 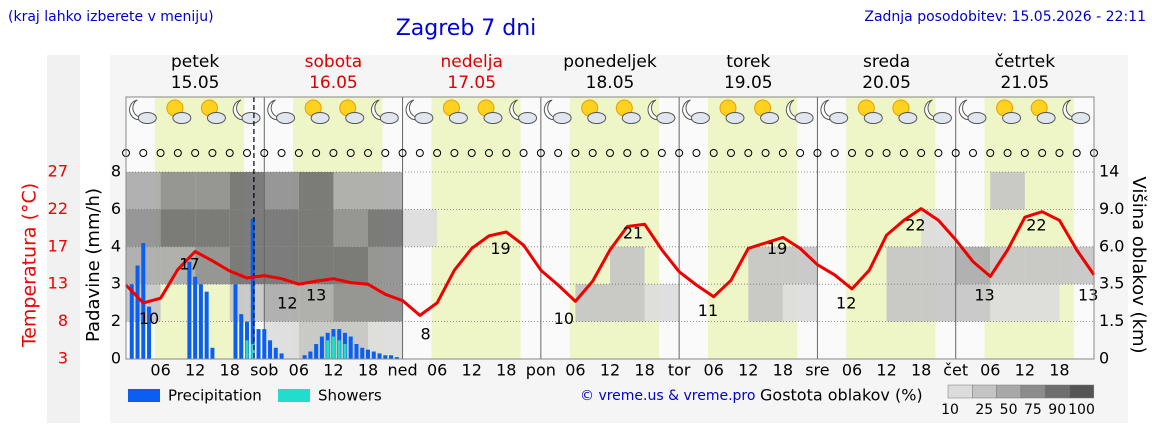 I want to click on x-tick-label: sre, so click(x=817, y=370).